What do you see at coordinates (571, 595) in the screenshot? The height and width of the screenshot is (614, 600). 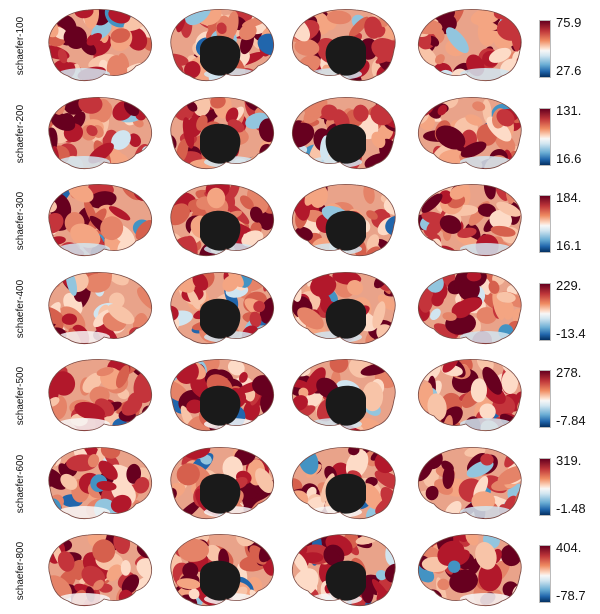 I see `colorbar-min-label: -78.7` at bounding box center [571, 595].